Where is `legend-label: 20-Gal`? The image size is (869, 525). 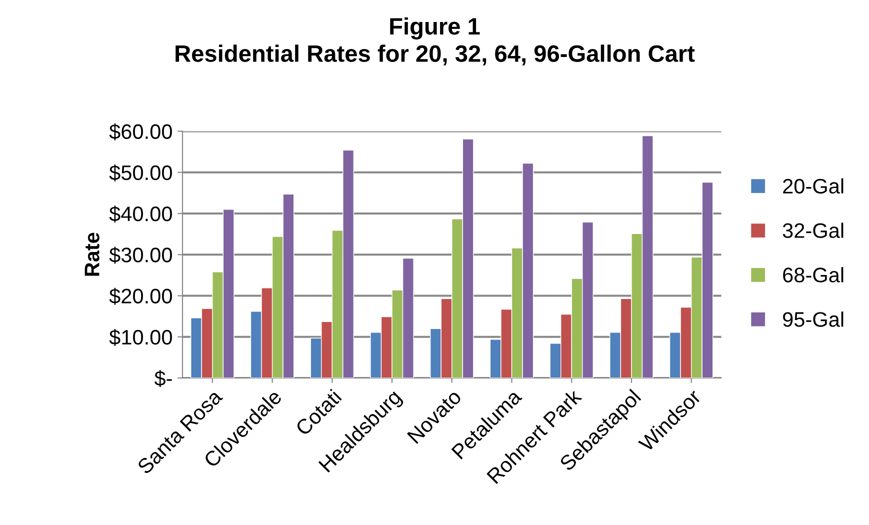
legend-label: 20-Gal is located at coordinates (813, 186).